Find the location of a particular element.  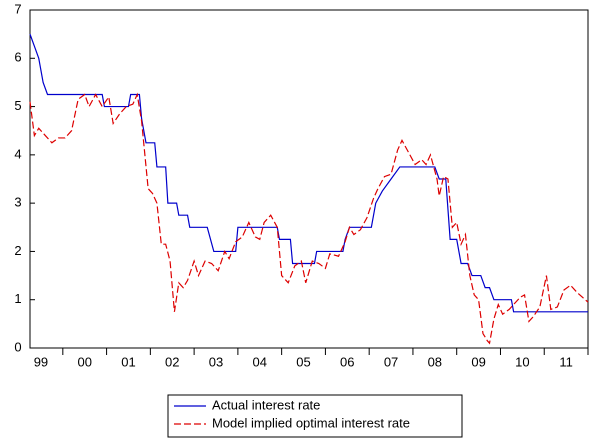

legend-box is located at coordinates (315, 416).